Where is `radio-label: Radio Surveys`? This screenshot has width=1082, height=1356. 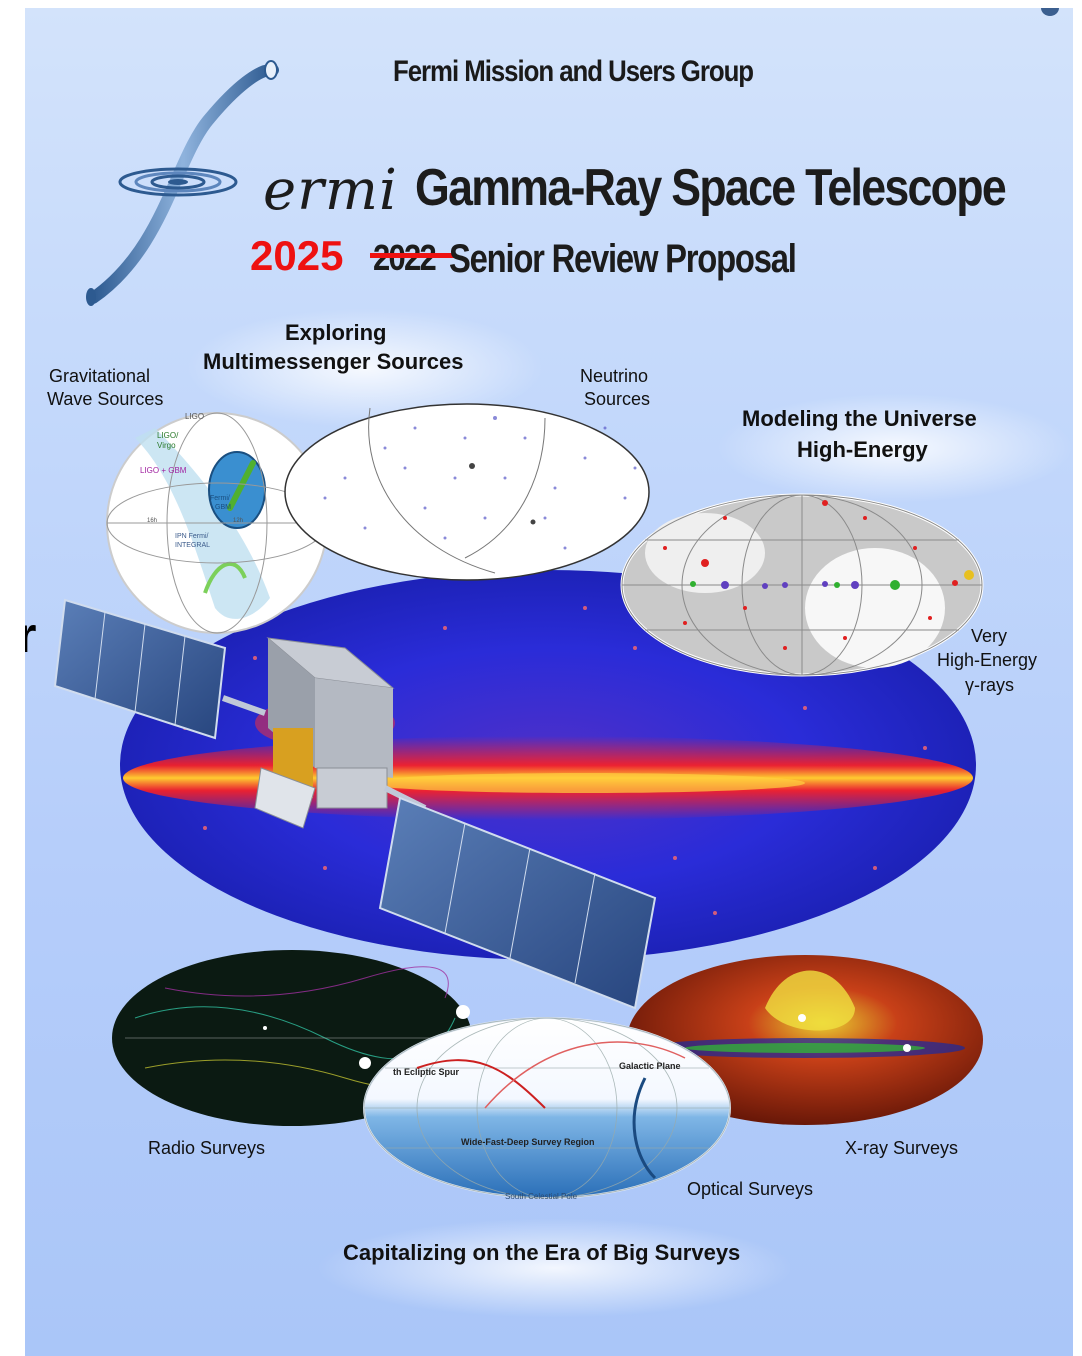 radio-label: Radio Surveys is located at coordinates (207, 1148).